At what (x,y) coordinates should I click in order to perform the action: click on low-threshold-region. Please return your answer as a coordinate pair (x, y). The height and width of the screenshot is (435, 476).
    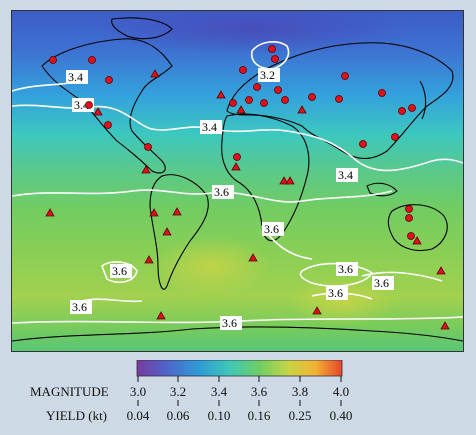
    Looking at the image, I should click on (252, 33).